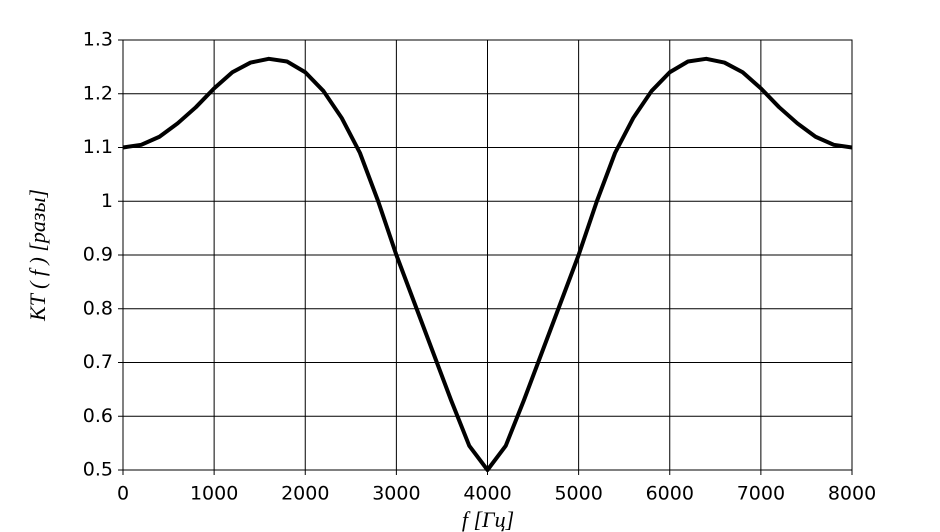 The height and width of the screenshot is (532, 940). What do you see at coordinates (761, 494) in the screenshot?
I see `x-tick-label: 7000` at bounding box center [761, 494].